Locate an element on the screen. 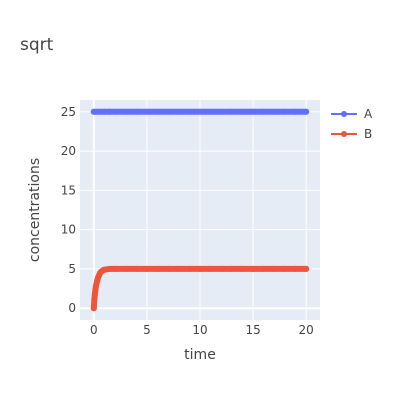  x-tick-label: 0 is located at coordinates (94, 330).